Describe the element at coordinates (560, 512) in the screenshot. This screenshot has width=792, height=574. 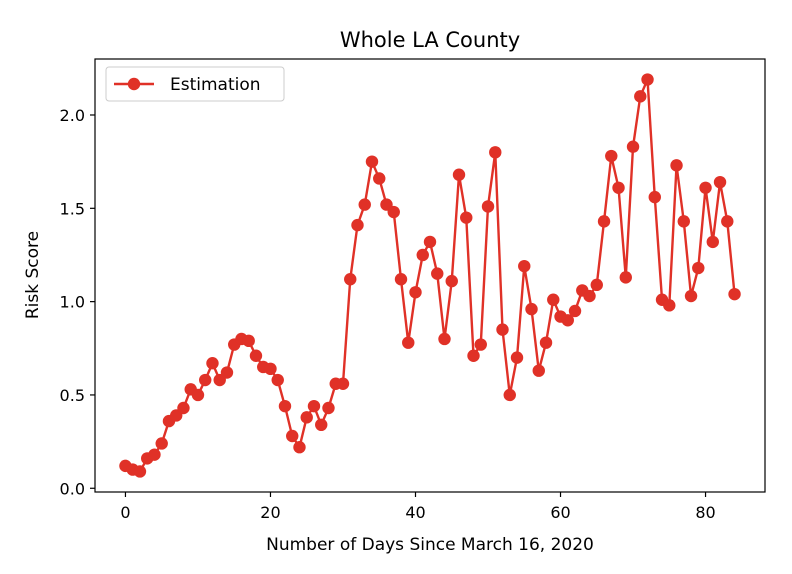
I see `x-tick-label: 60` at that location.